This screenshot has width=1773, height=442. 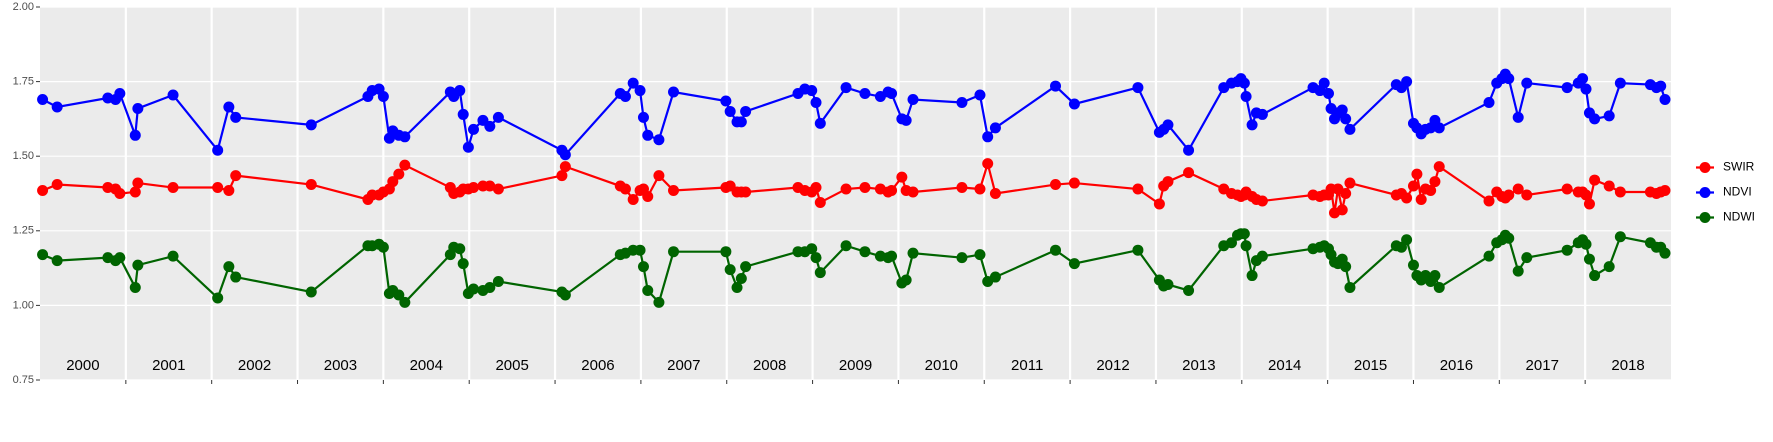 I want to click on year-label: 2000, so click(x=82, y=365).